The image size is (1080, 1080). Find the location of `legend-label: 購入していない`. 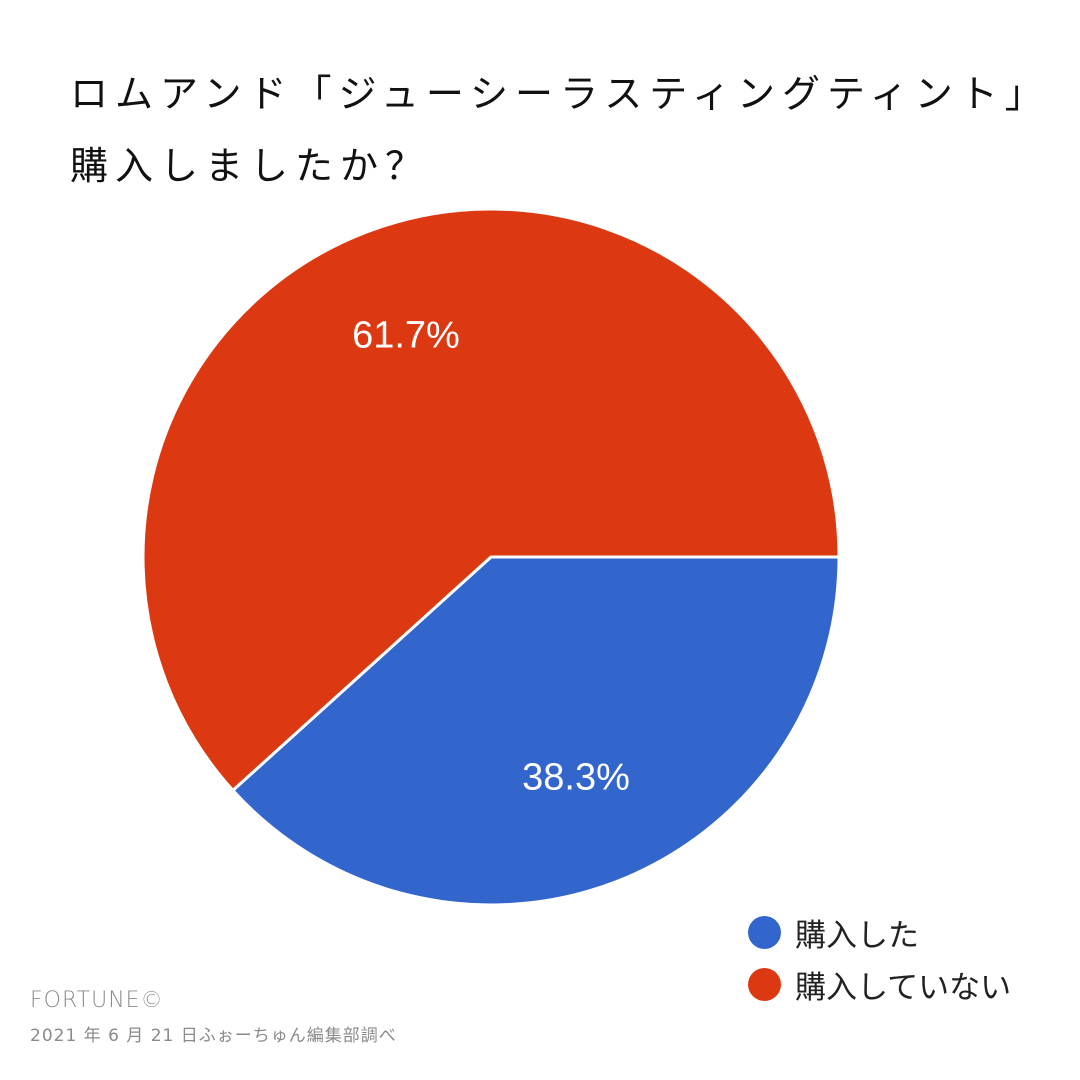

legend-label: 購入していない is located at coordinates (903, 987).